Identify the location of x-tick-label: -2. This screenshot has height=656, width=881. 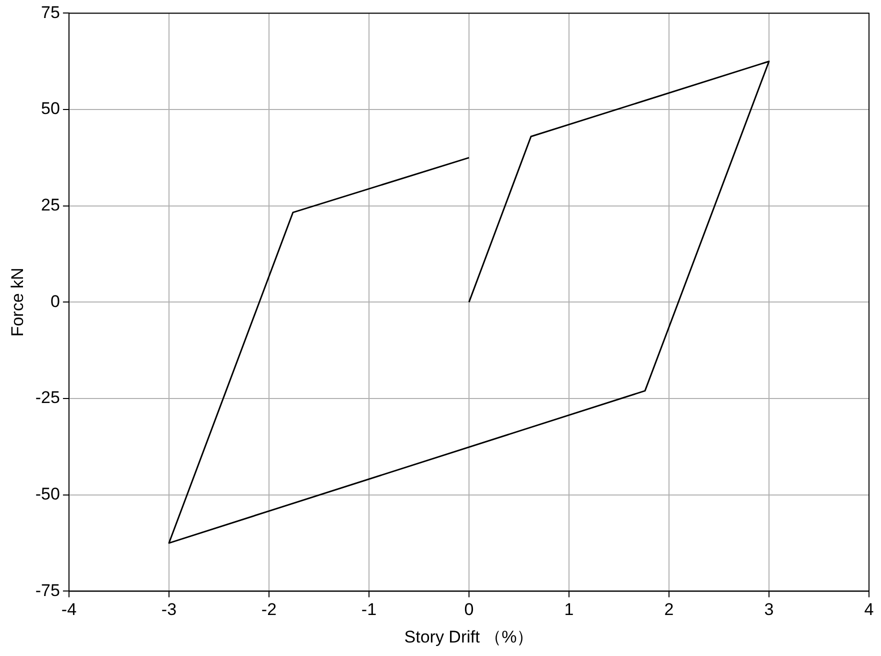
(269, 610).